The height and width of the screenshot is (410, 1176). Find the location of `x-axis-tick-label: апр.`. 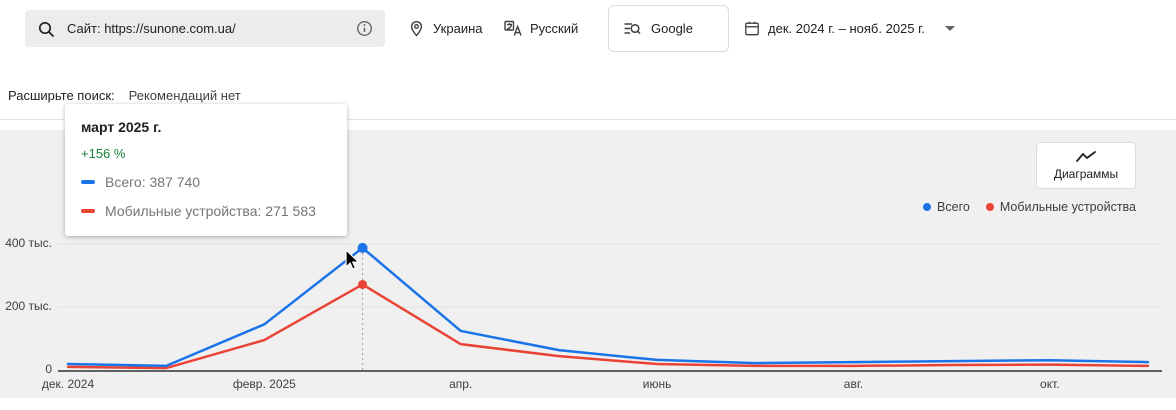

x-axis-tick-label: апр. is located at coordinates (461, 384).